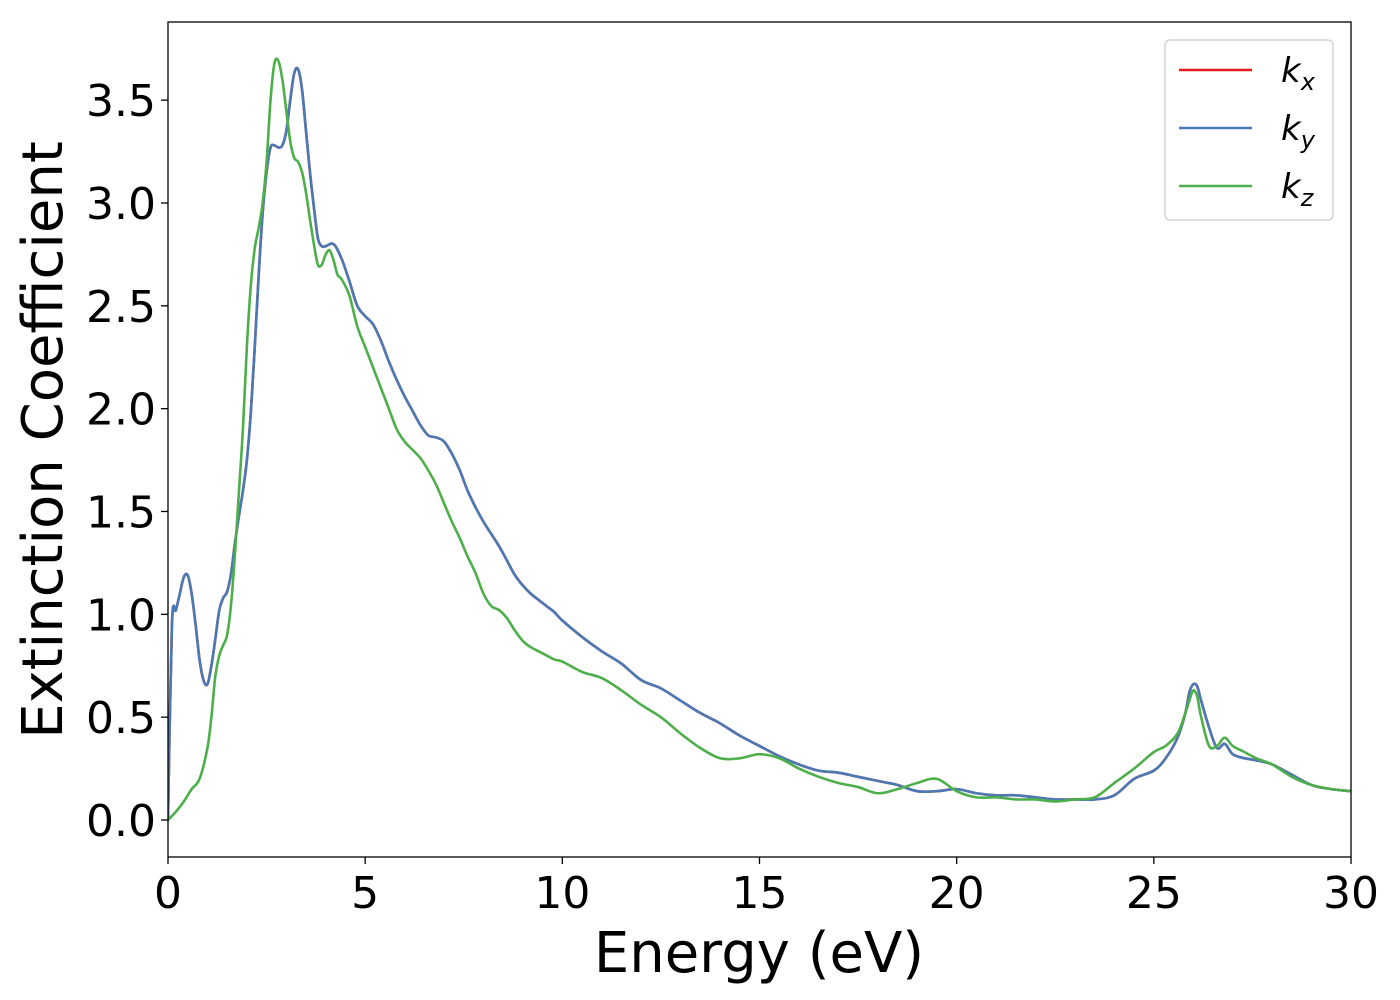 The height and width of the screenshot is (1000, 1400). Describe the element at coordinates (121, 718) in the screenshot. I see `y-tick-label: 0.5` at that location.